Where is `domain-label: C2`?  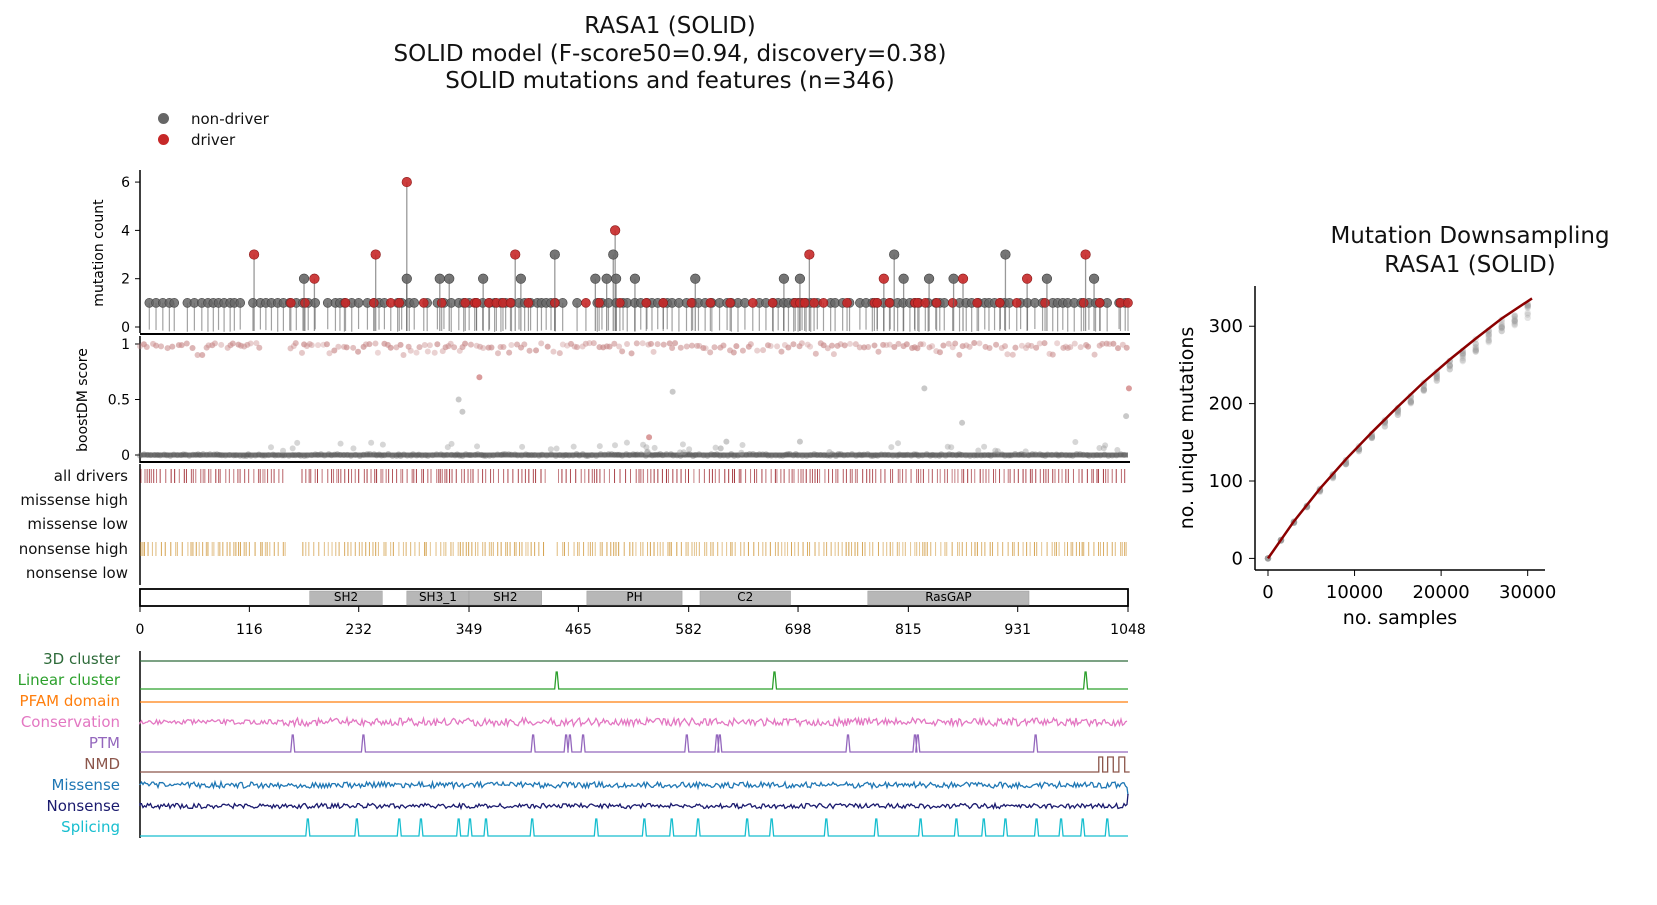
domain-label: C2 is located at coordinates (745, 597).